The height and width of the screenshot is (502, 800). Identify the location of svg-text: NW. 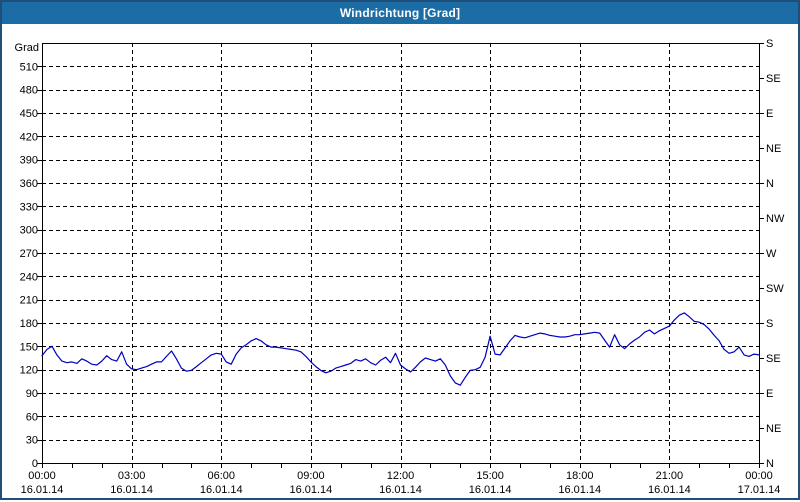
(775, 219).